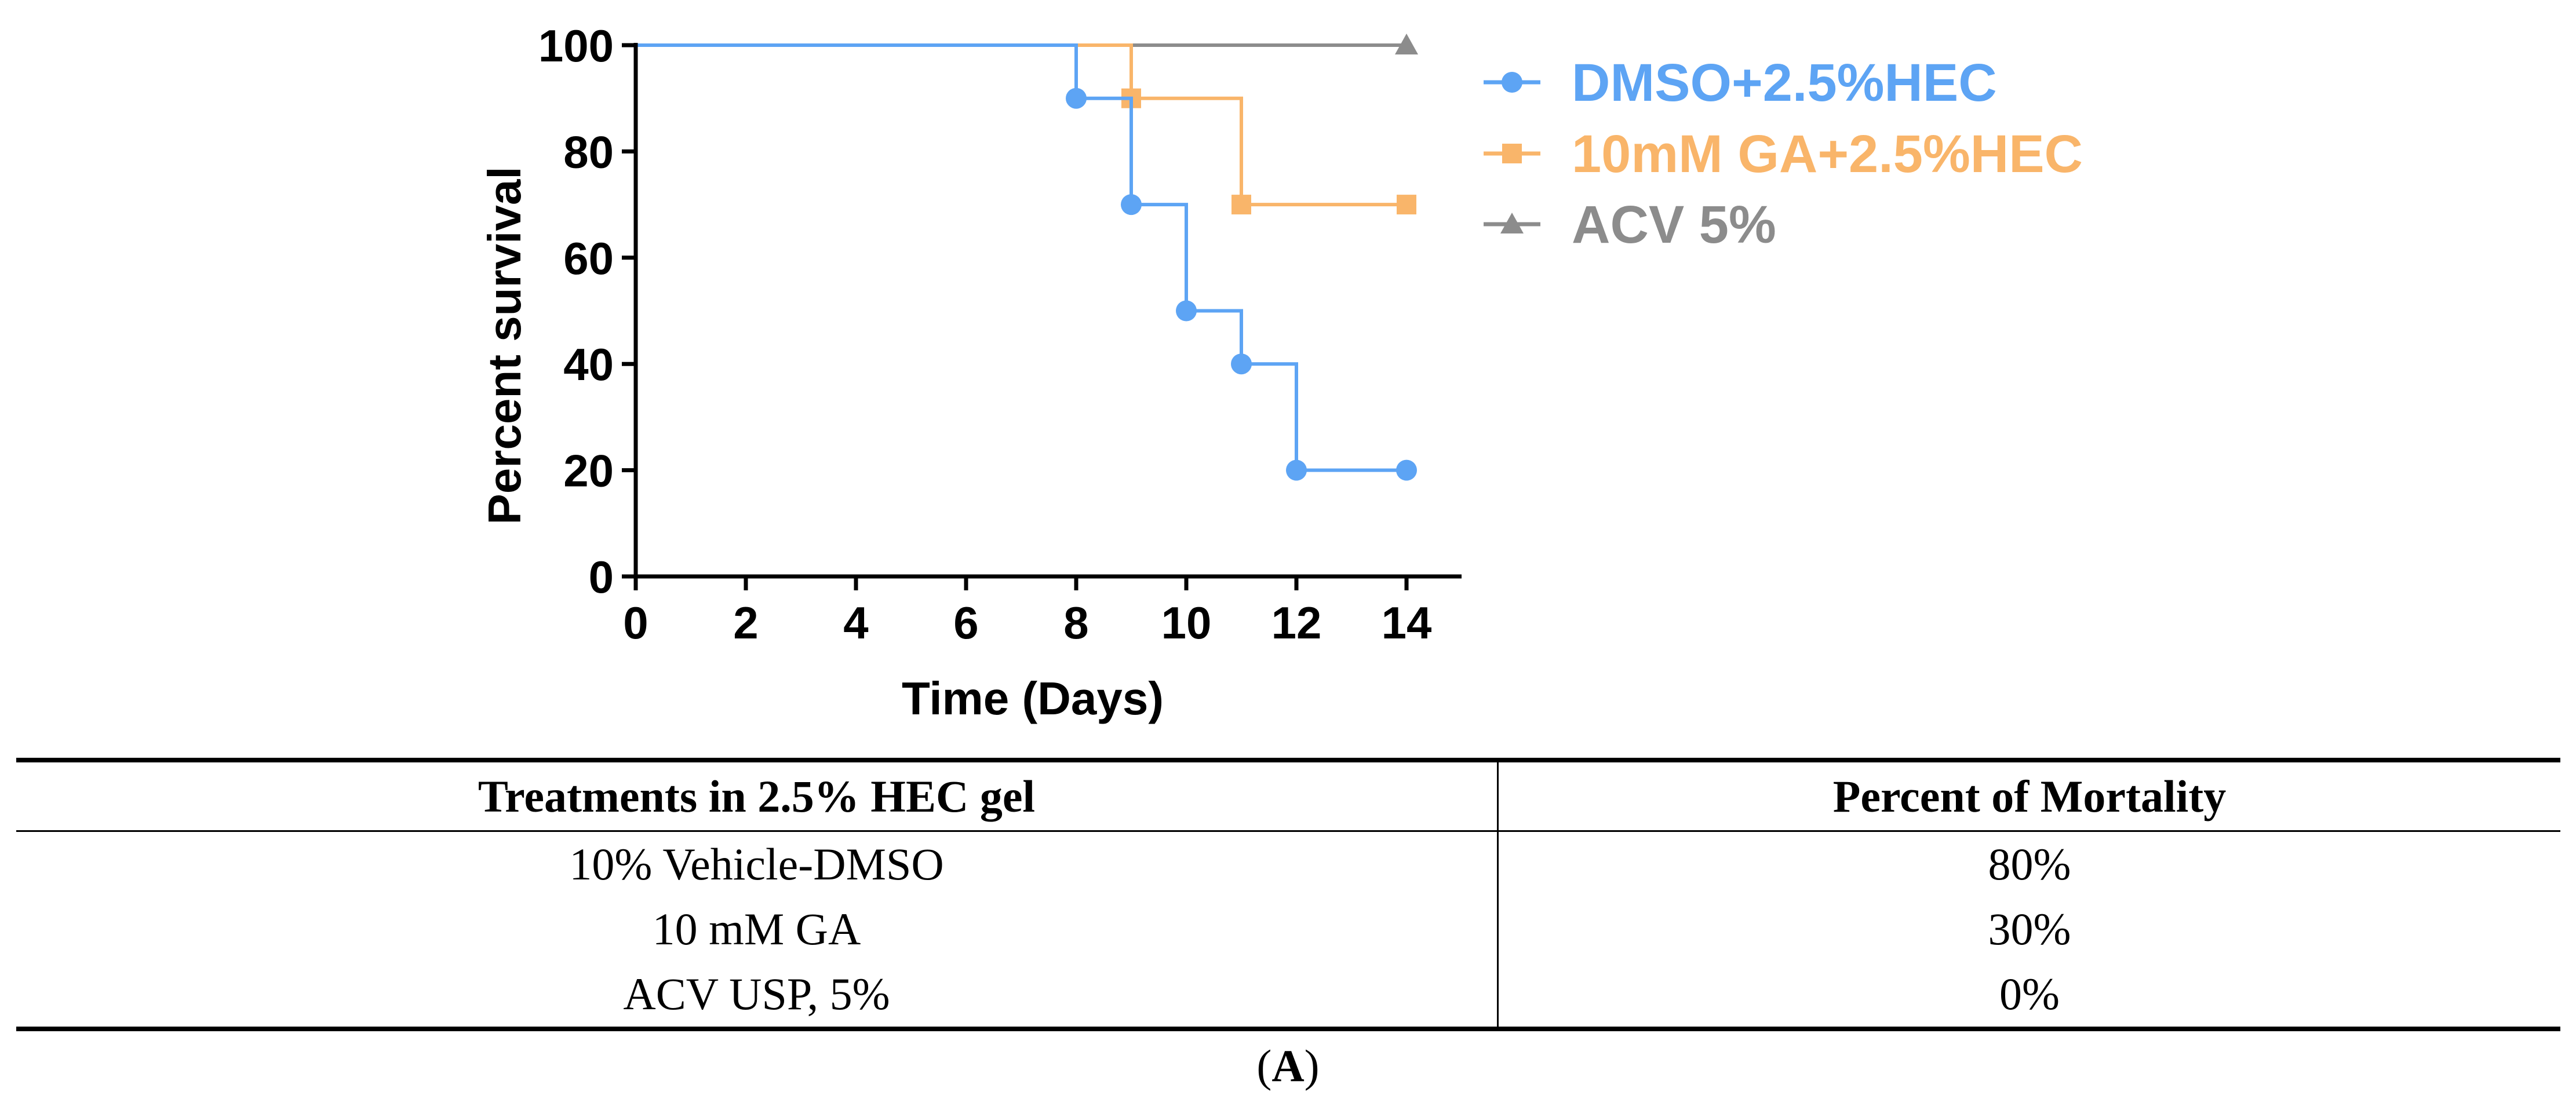 This screenshot has height=1099, width=2576. I want to click on treatment-cell: ACV USP, 5%, so click(757, 997).